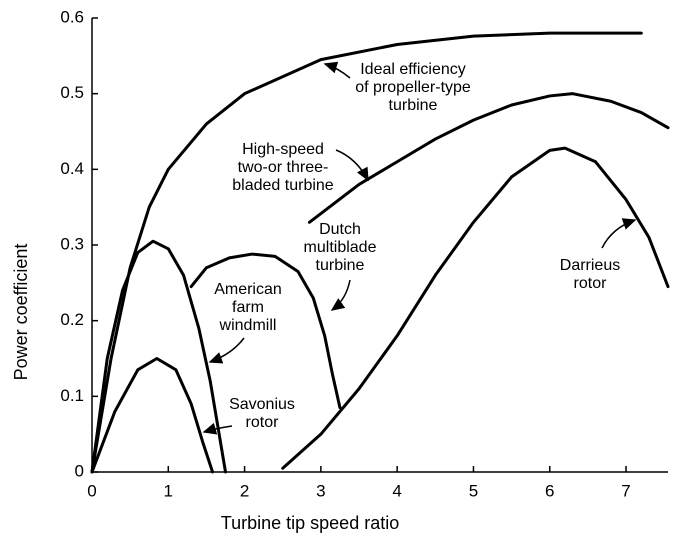  I want to click on x-tick-label: 6, so click(549, 490).